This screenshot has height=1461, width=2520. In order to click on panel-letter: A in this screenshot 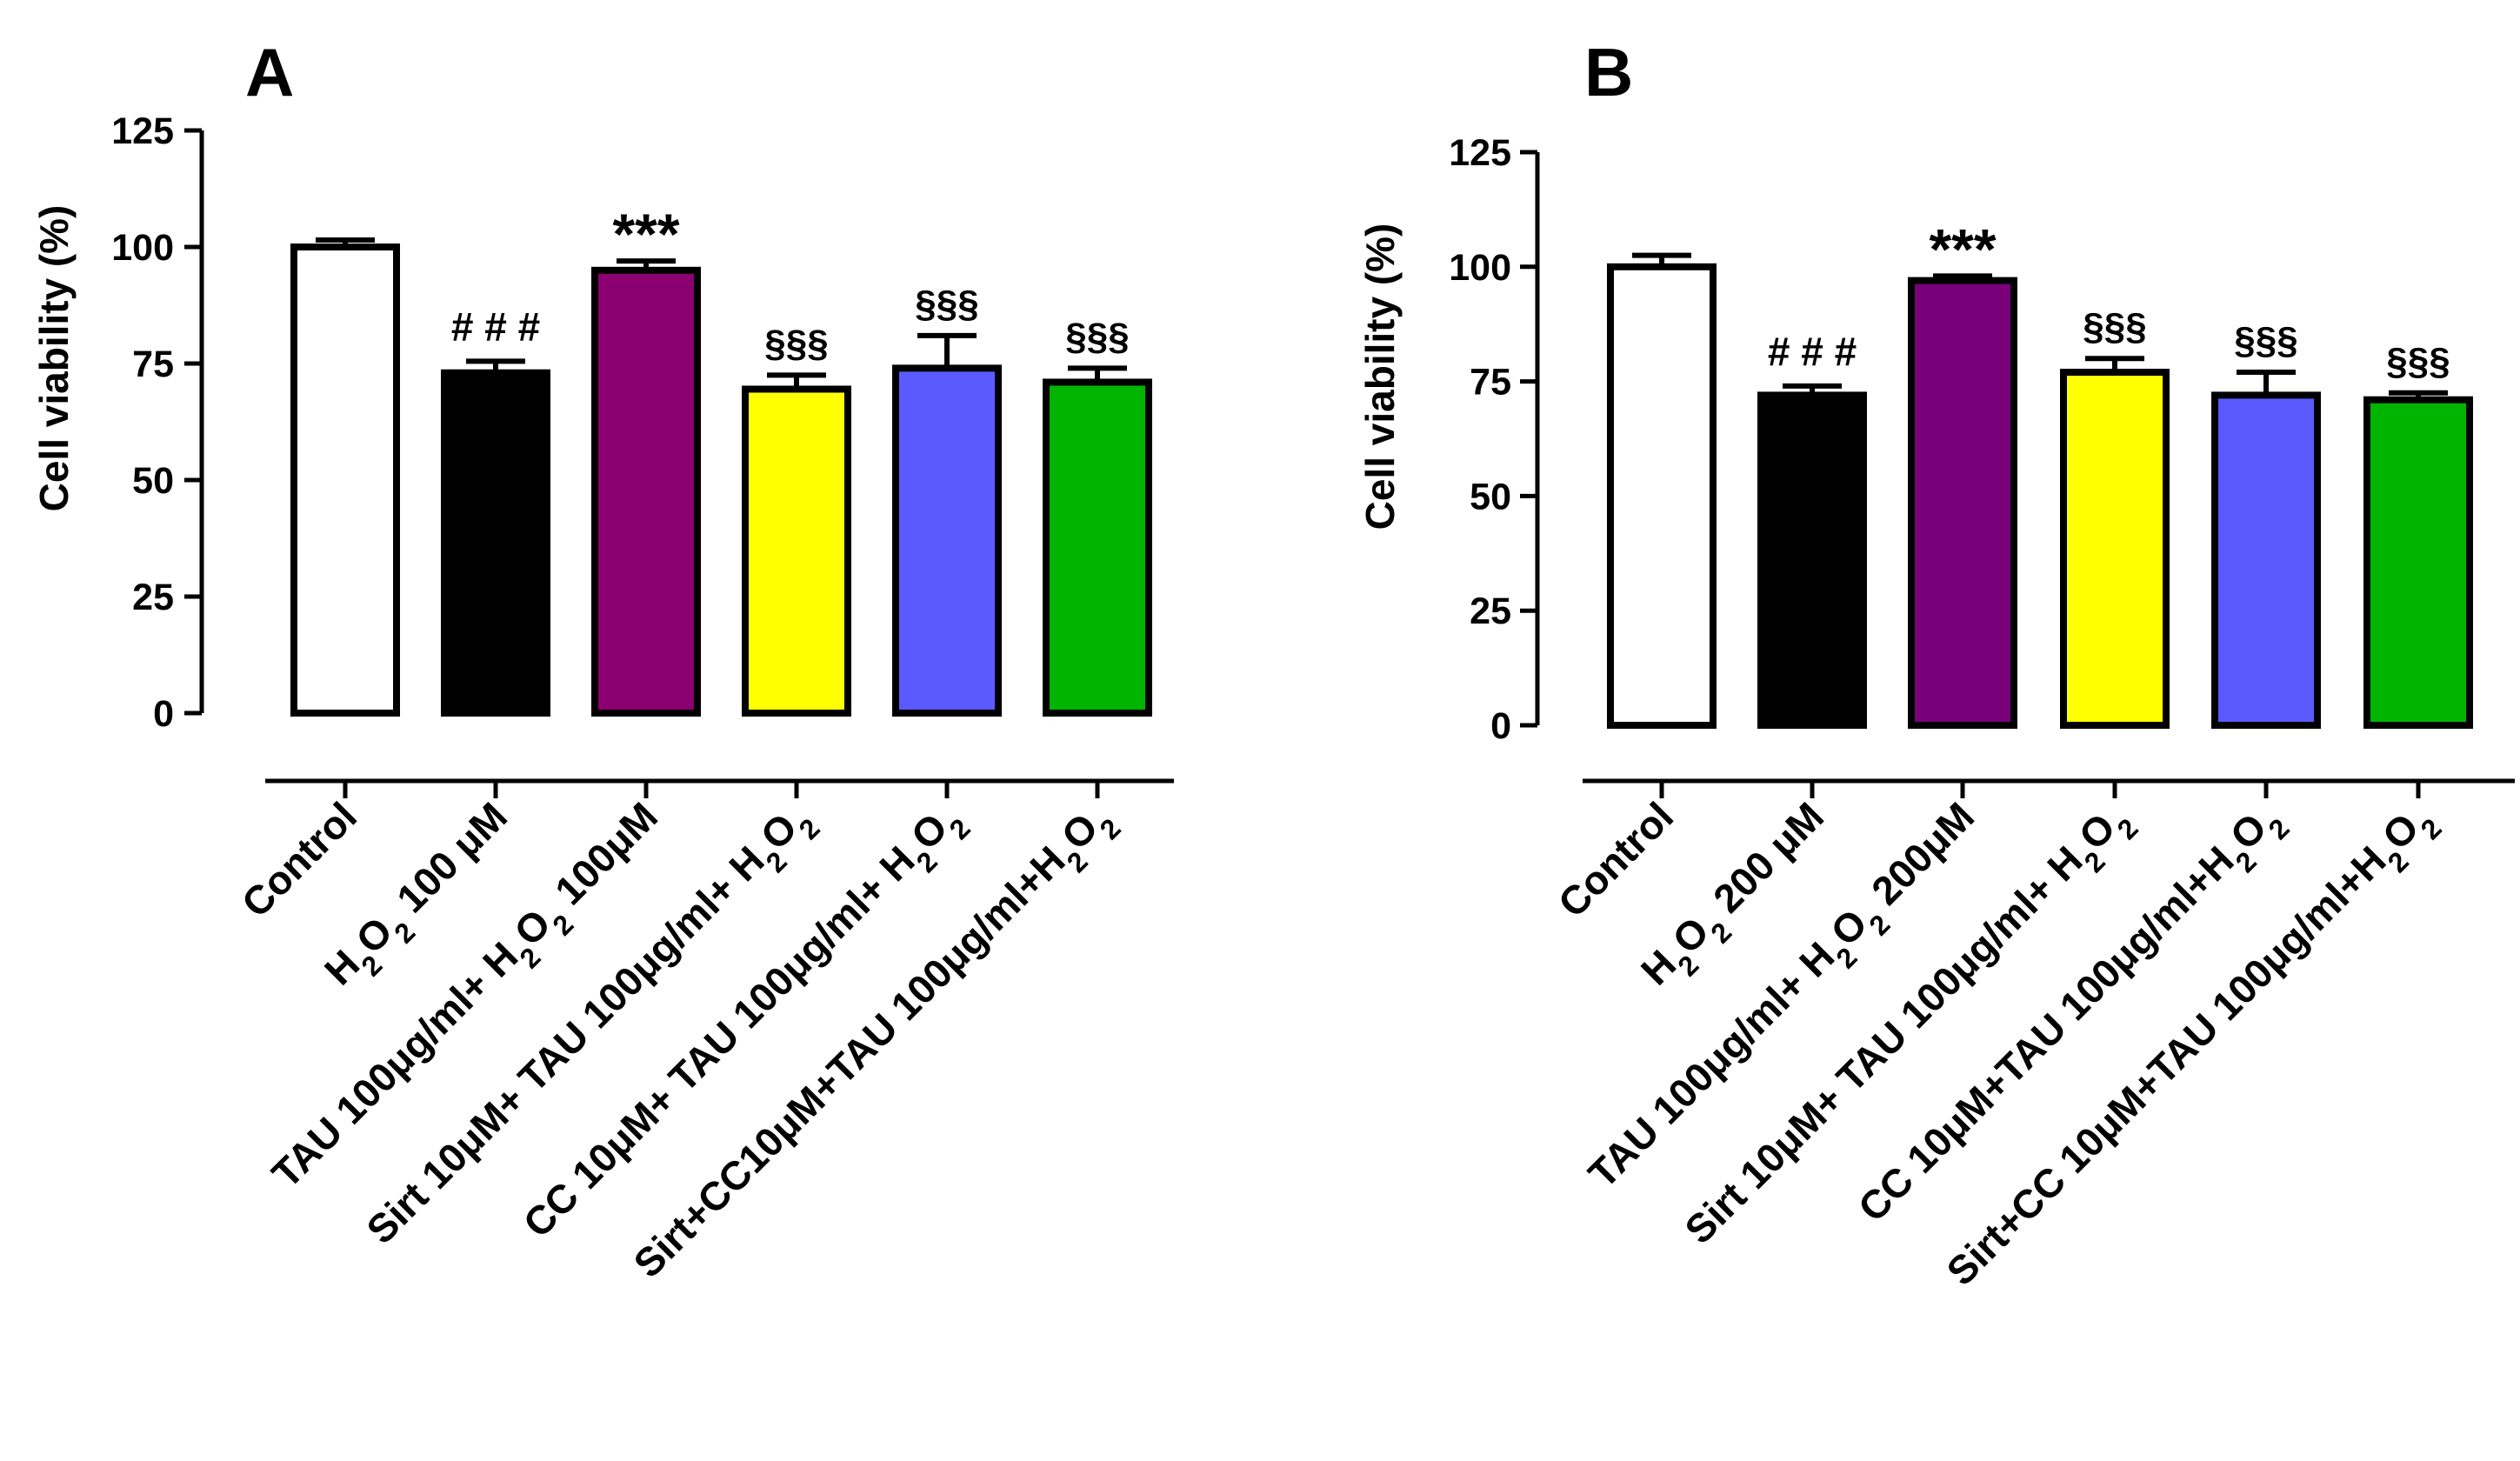, I will do `click(269, 72)`.